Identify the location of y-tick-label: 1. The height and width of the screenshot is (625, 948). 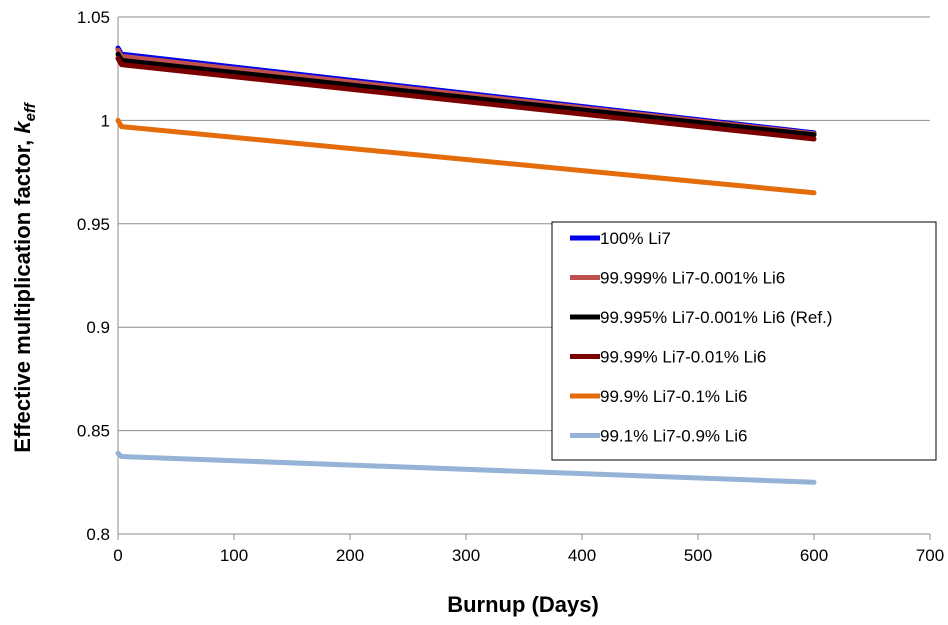
(105, 120).